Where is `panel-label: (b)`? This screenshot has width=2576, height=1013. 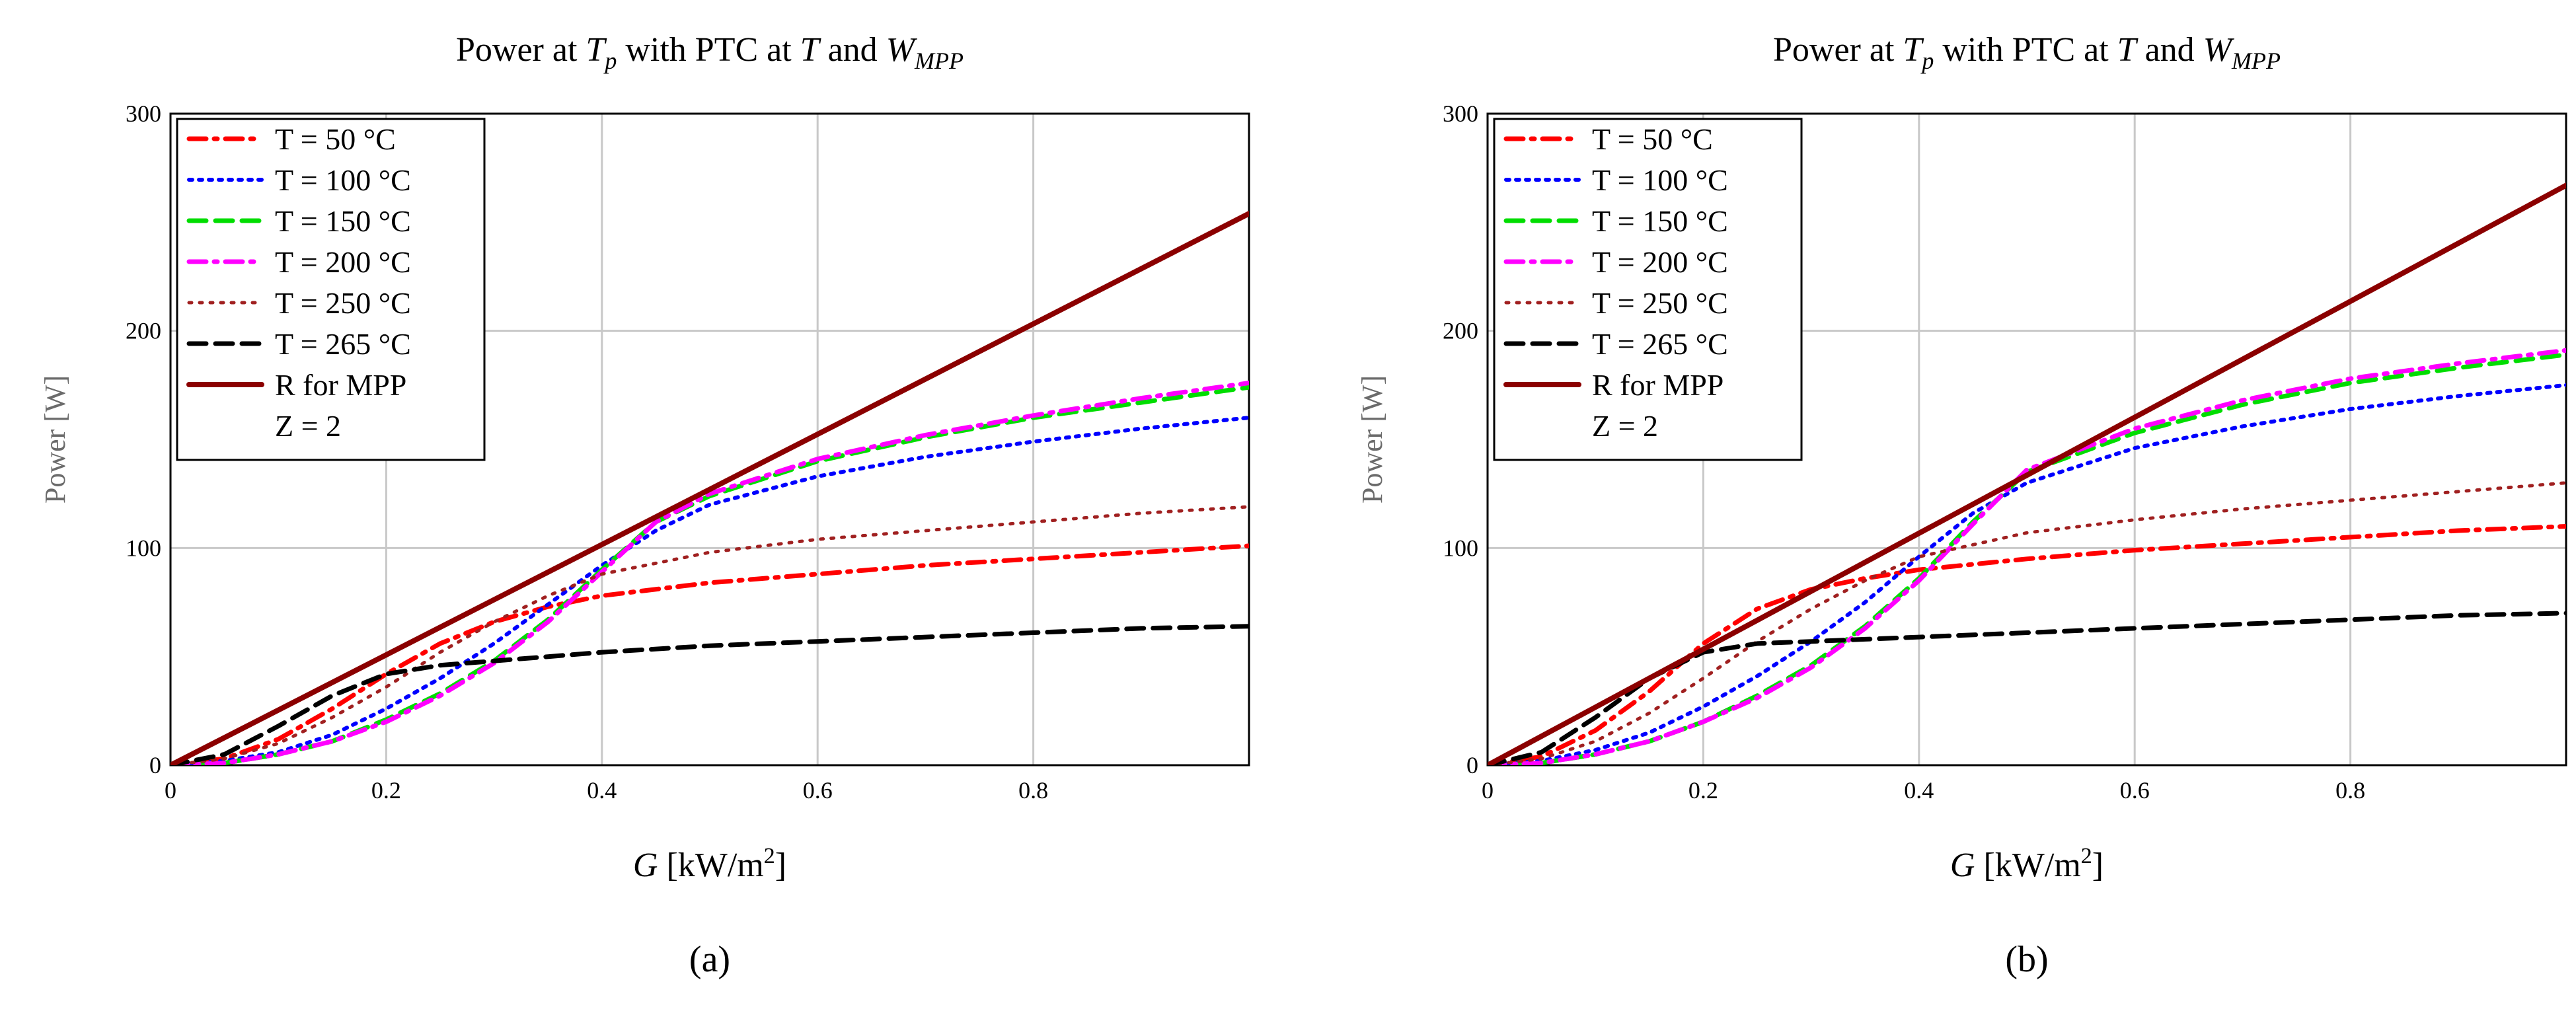
panel-label: (b) is located at coordinates (2026, 959).